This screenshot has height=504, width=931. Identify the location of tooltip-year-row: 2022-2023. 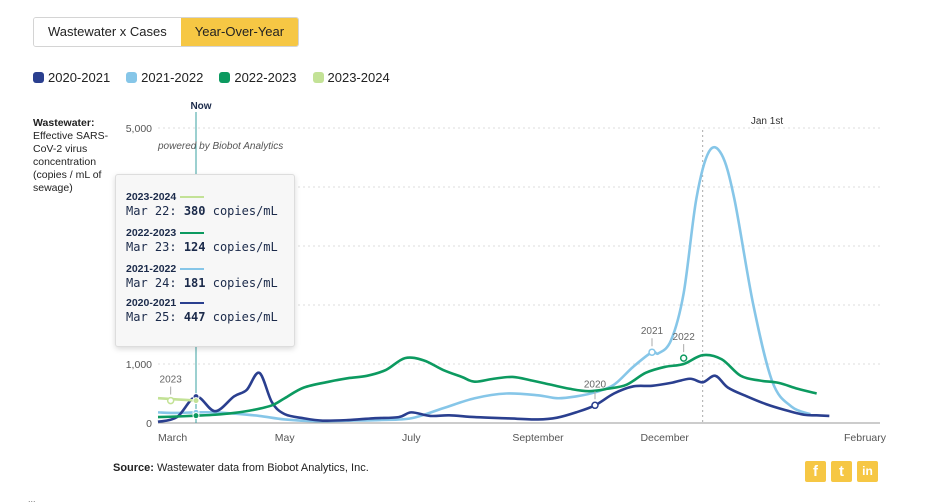
(202, 233).